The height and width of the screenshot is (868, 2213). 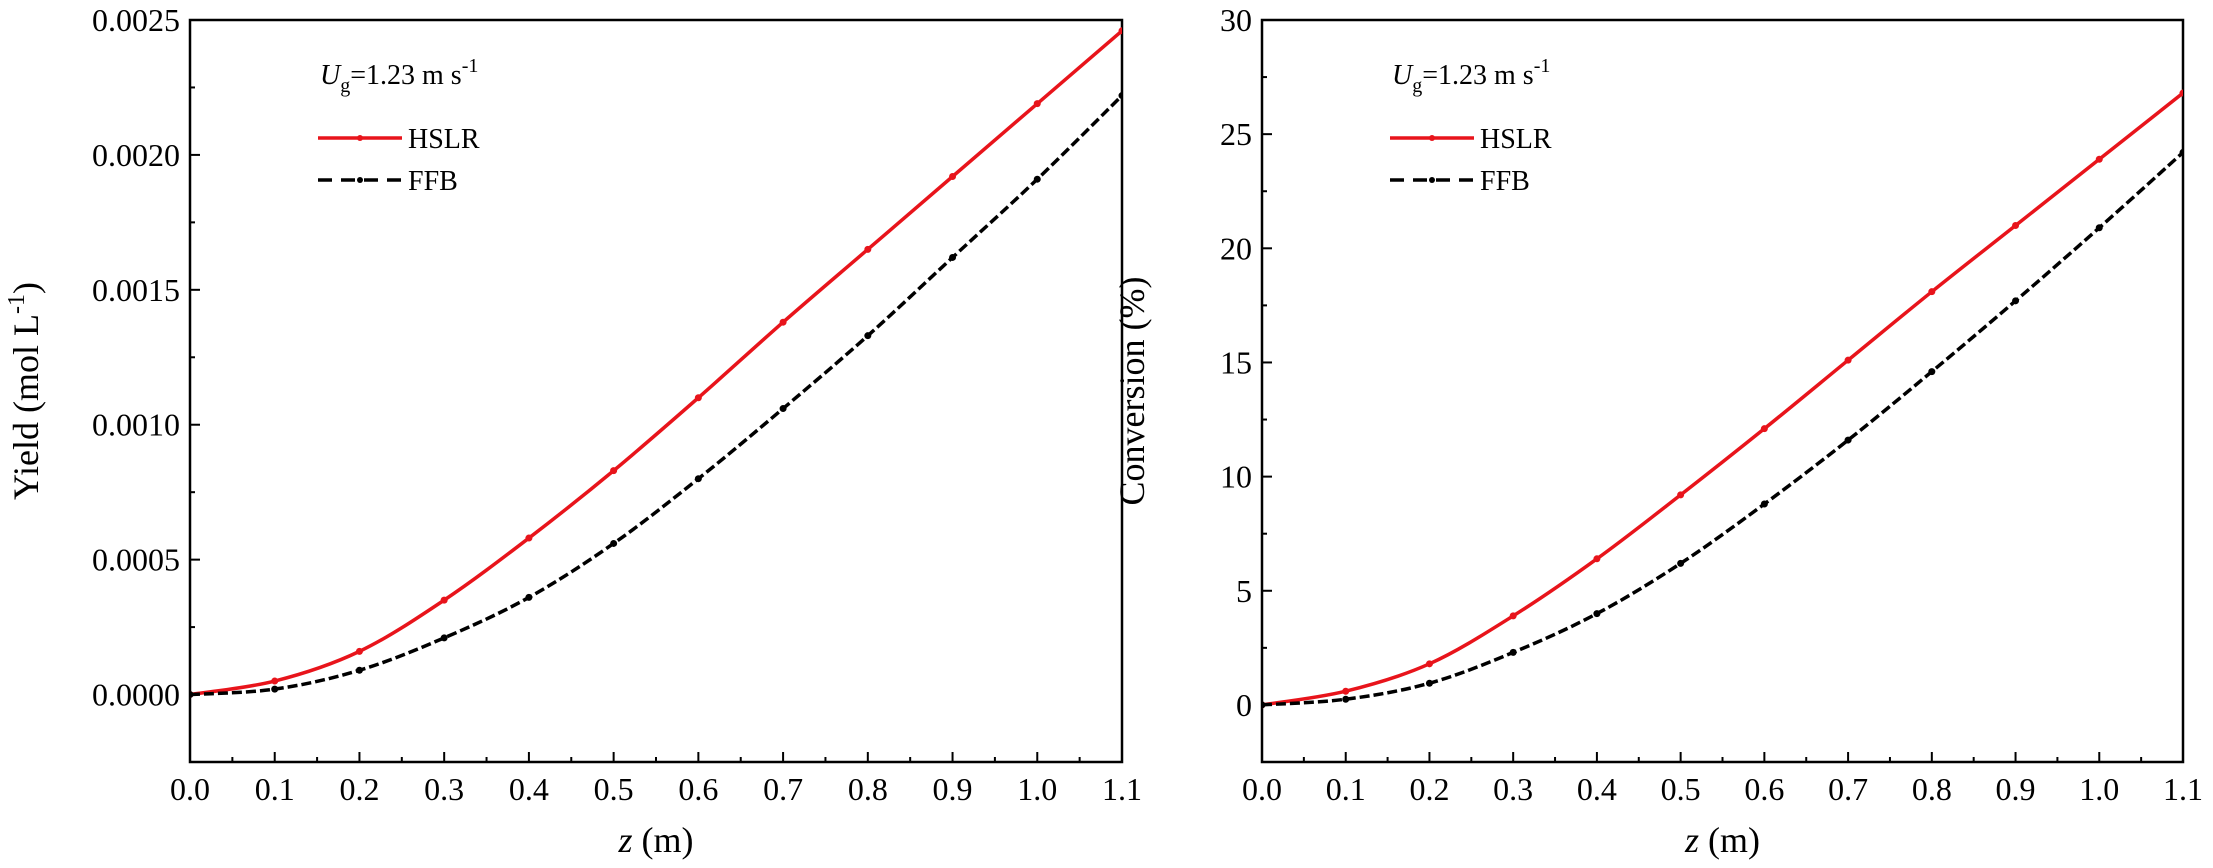 What do you see at coordinates (1122, 789) in the screenshot?
I see `x-tick-label: 1.1` at bounding box center [1122, 789].